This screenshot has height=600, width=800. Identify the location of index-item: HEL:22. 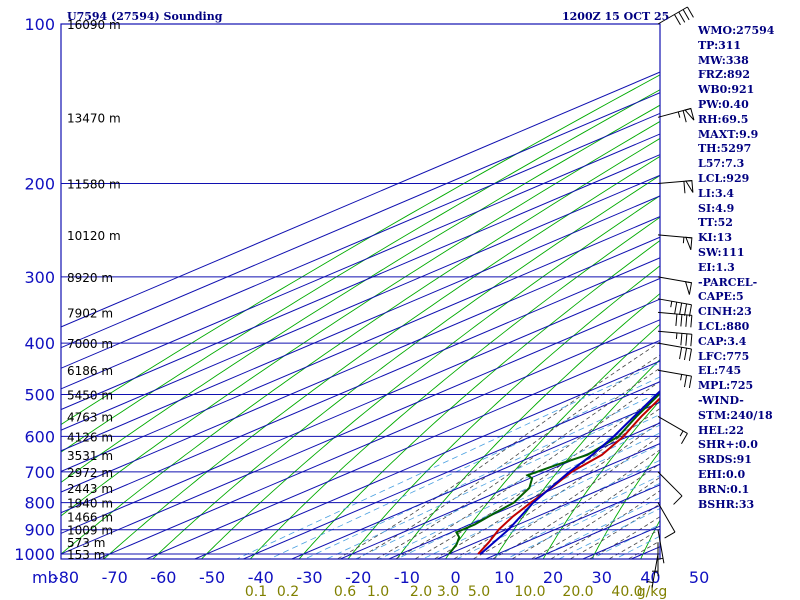
(721, 430).